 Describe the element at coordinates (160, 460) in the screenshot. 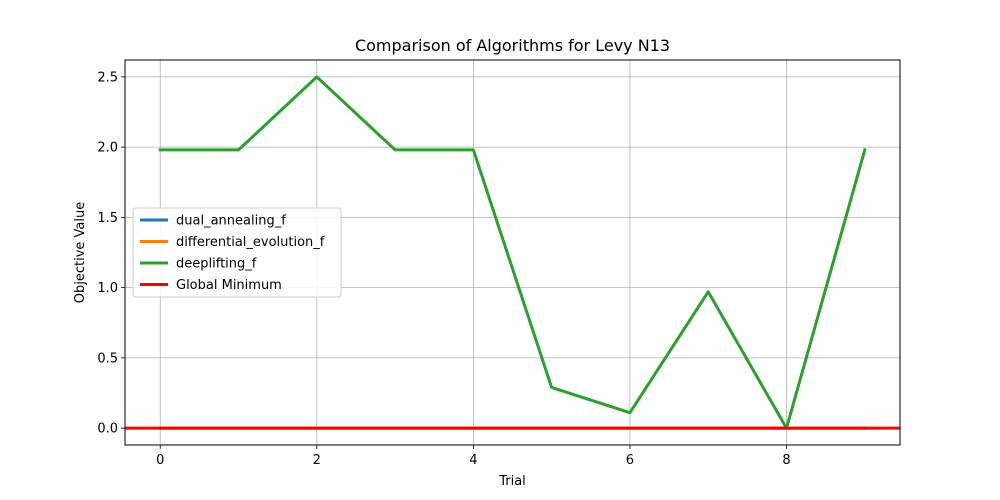

I see `x-tick-label: 0` at that location.